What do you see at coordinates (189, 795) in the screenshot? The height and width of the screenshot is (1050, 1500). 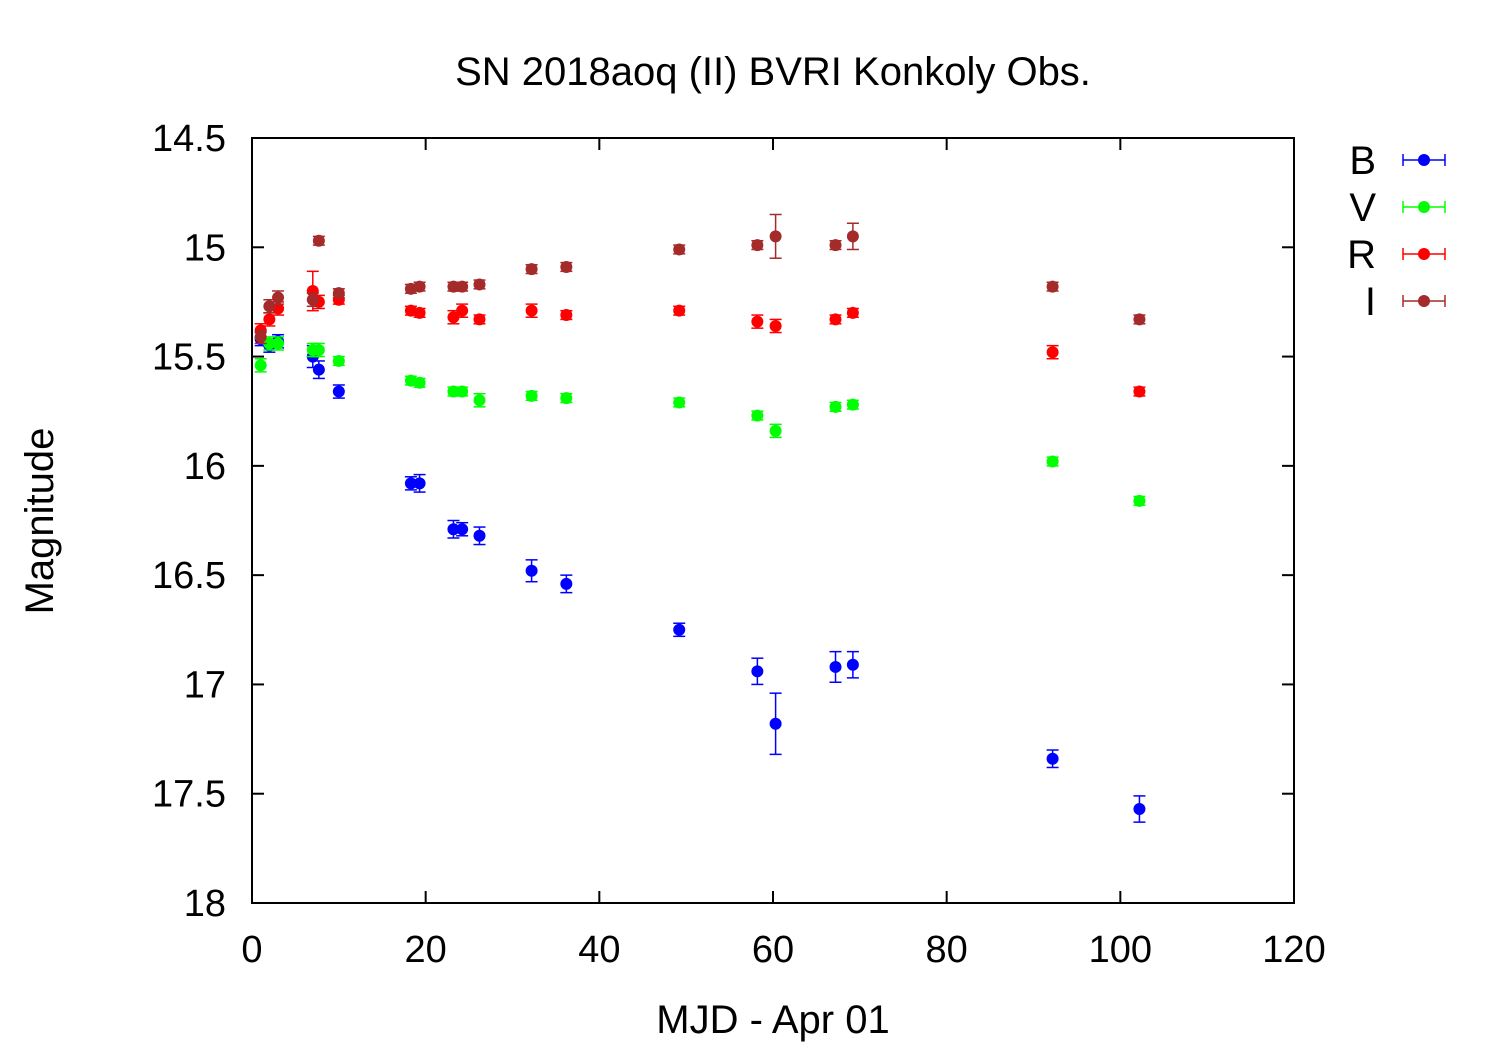 I see `y-tick-label: 17.5` at bounding box center [189, 795].